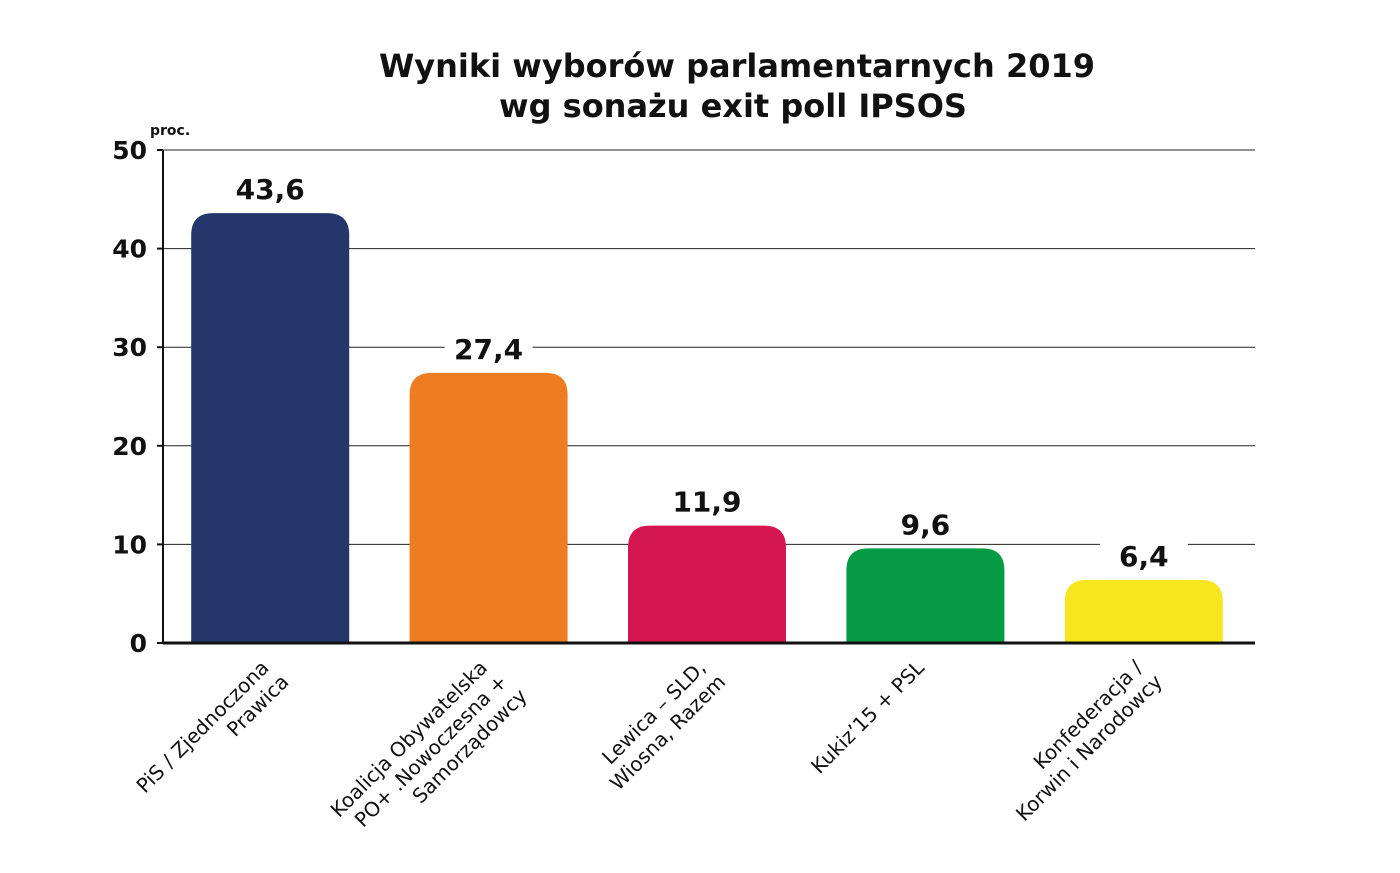 This screenshot has width=1400, height=873. What do you see at coordinates (170, 131) in the screenshot?
I see `y-axis-unit-label: proc.` at bounding box center [170, 131].